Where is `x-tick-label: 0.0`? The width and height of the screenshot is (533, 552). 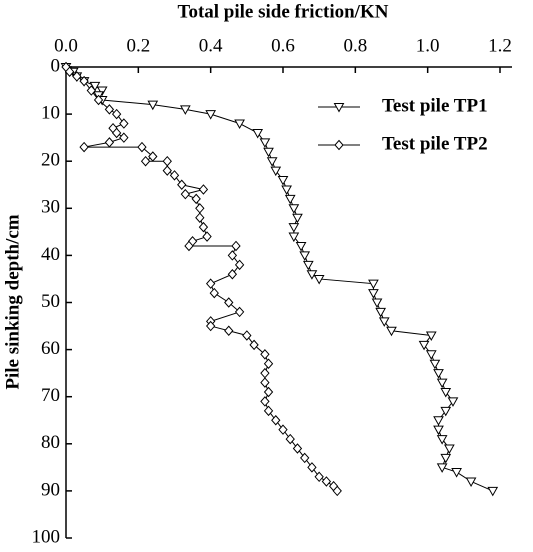 x-tick-label: 0.0 is located at coordinates (66, 45).